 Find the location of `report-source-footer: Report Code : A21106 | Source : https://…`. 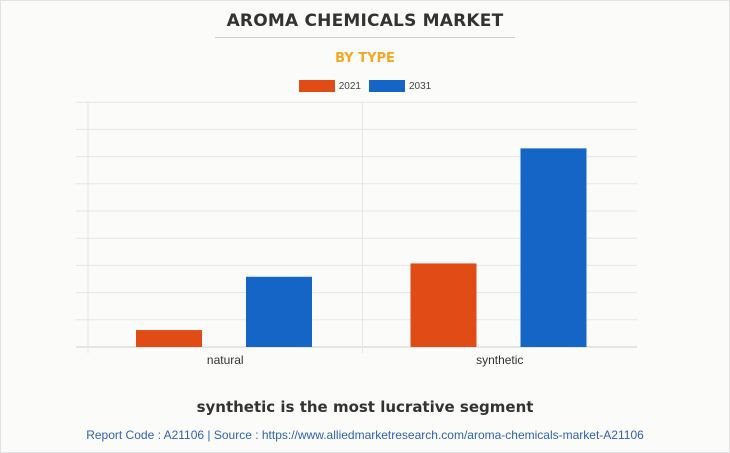

report-source-footer: Report Code : A21106 | Source : https://… is located at coordinates (365, 435).